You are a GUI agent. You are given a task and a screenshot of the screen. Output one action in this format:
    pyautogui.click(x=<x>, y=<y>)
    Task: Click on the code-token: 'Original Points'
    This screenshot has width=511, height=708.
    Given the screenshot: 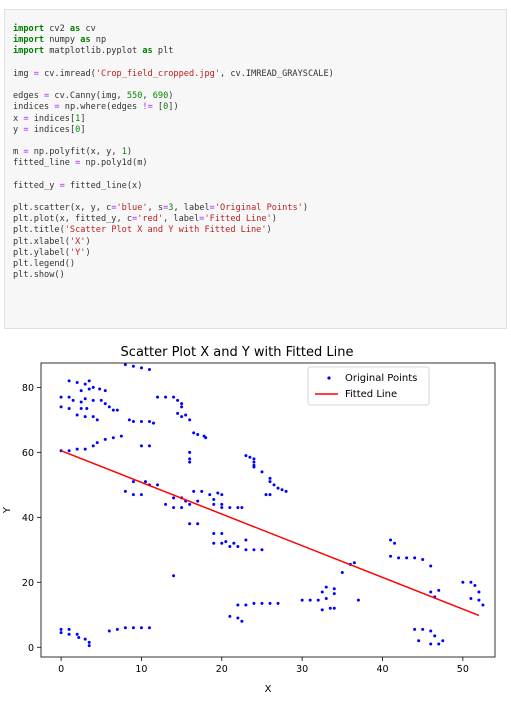 What is the action you would take?
    pyautogui.click(x=258, y=208)
    